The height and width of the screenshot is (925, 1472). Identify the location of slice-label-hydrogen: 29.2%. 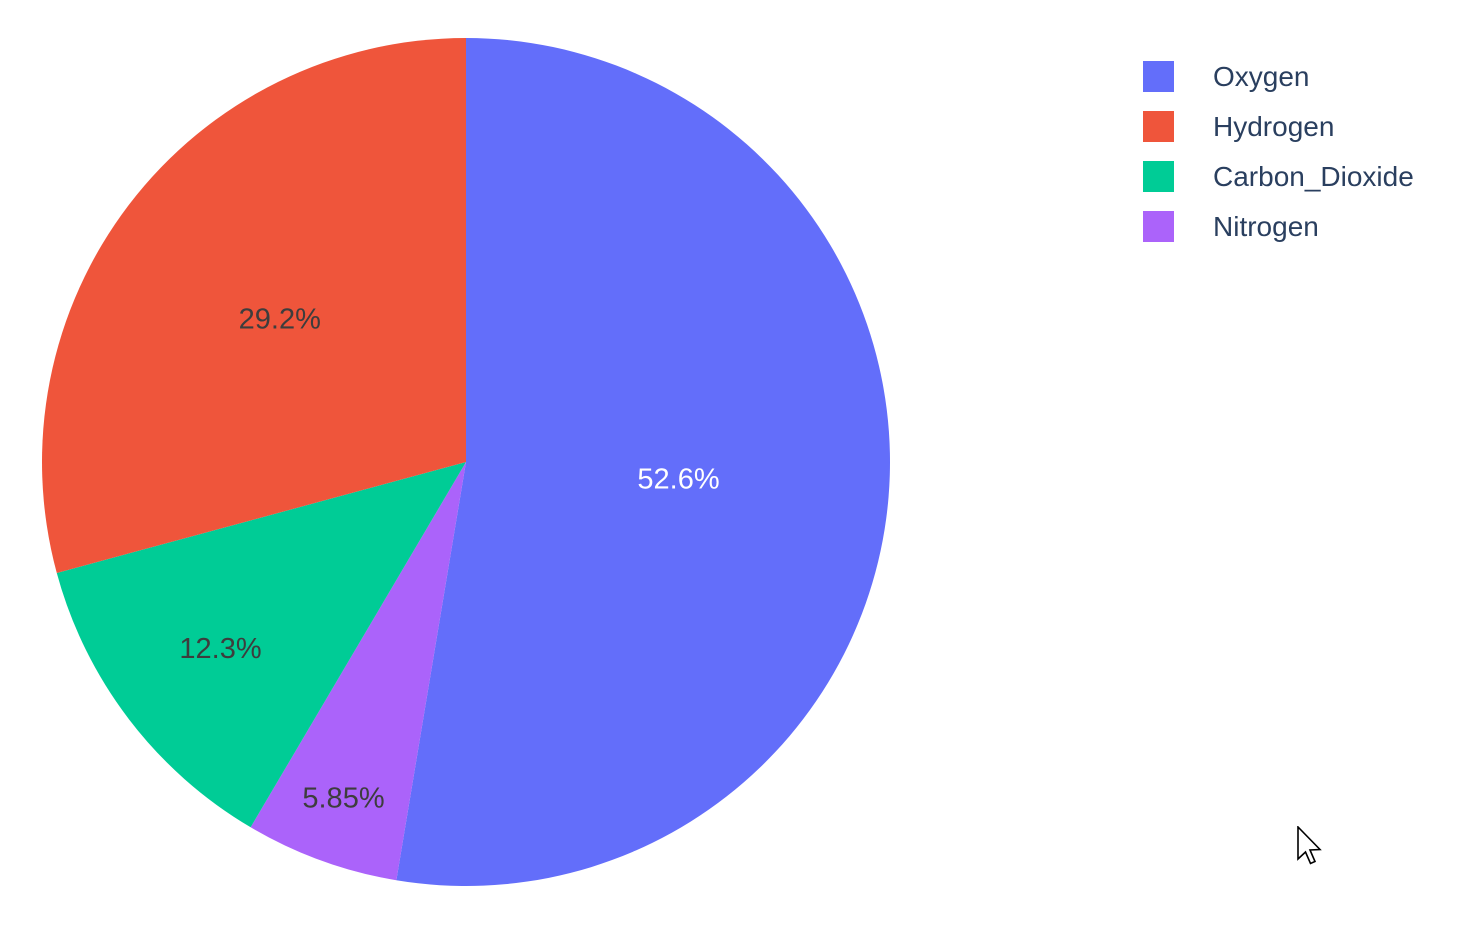
(280, 320).